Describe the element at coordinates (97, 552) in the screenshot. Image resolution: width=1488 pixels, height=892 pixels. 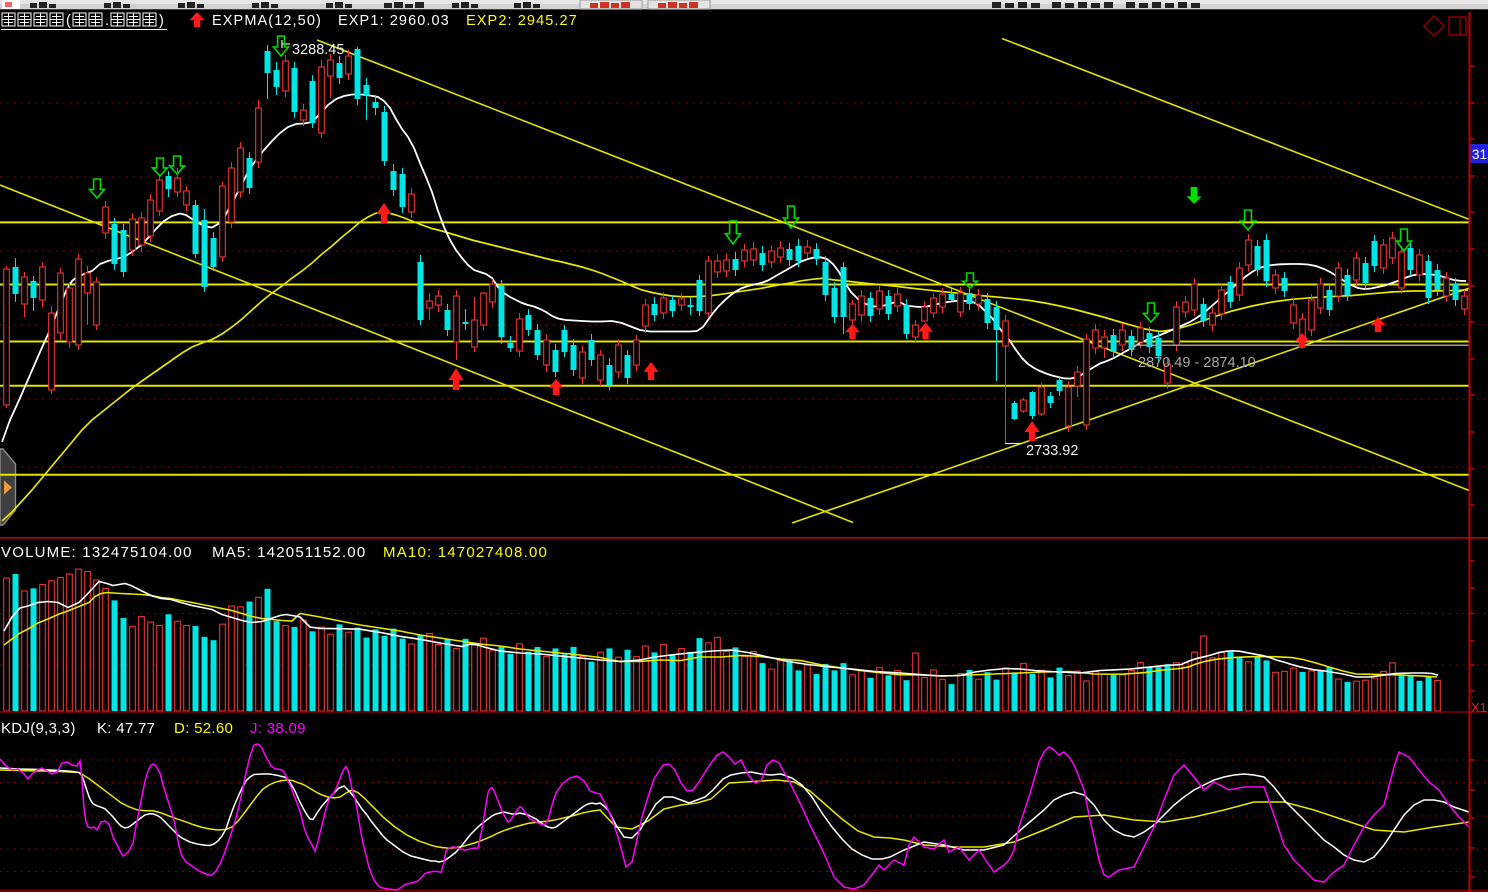
I see `svg-text: VOLUME: 132475104.00` at that location.